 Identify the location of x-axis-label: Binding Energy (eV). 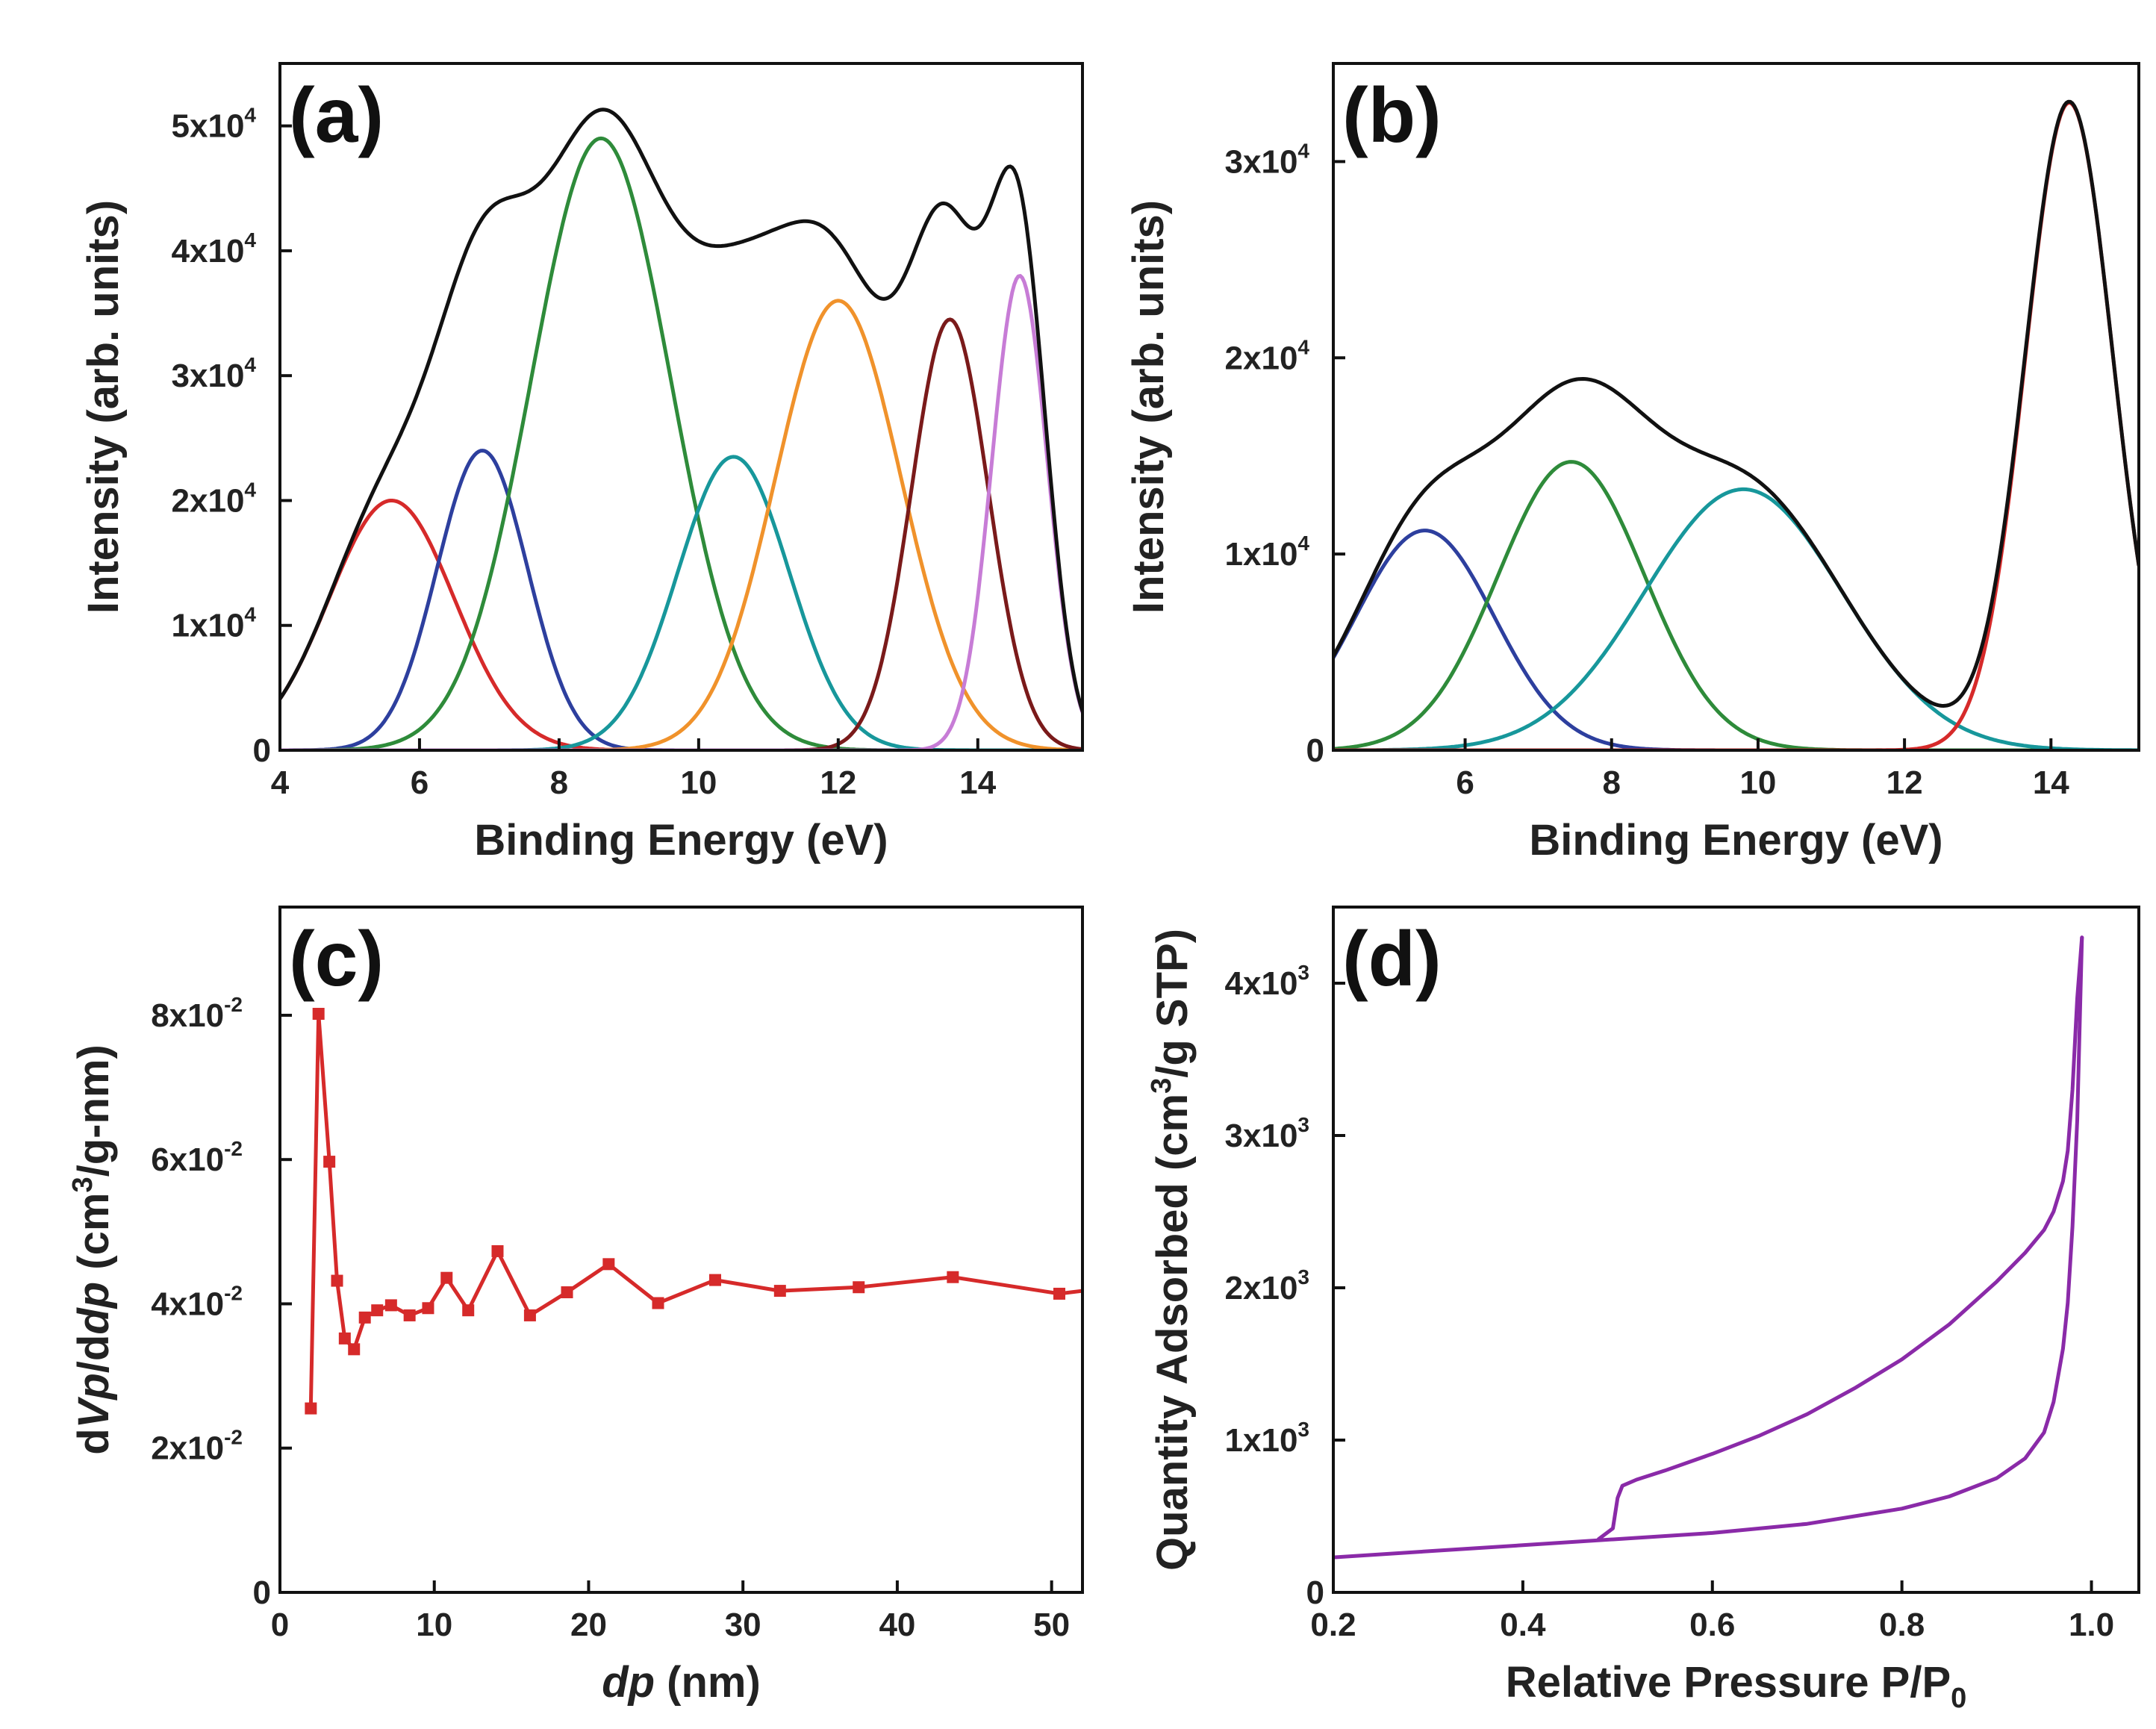
(681, 840).